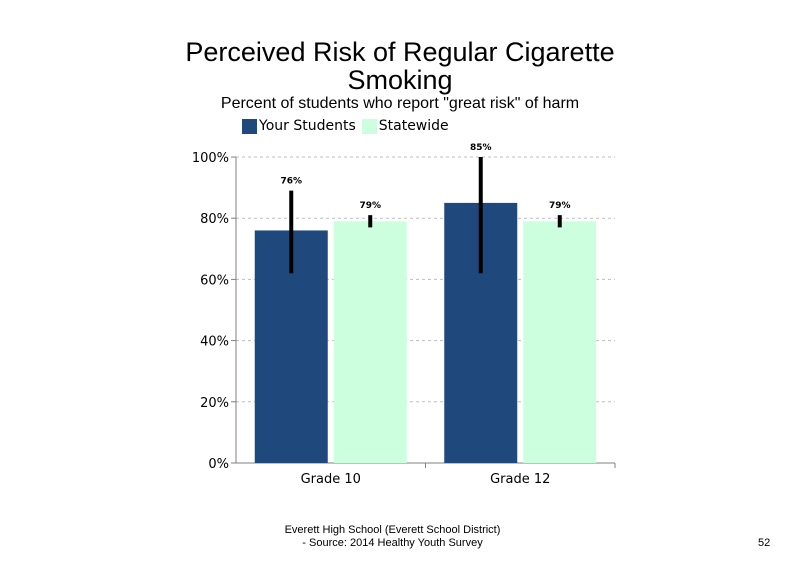 This screenshot has height=568, width=800. What do you see at coordinates (331, 479) in the screenshot?
I see `x-tick-label: Grade 10` at bounding box center [331, 479].